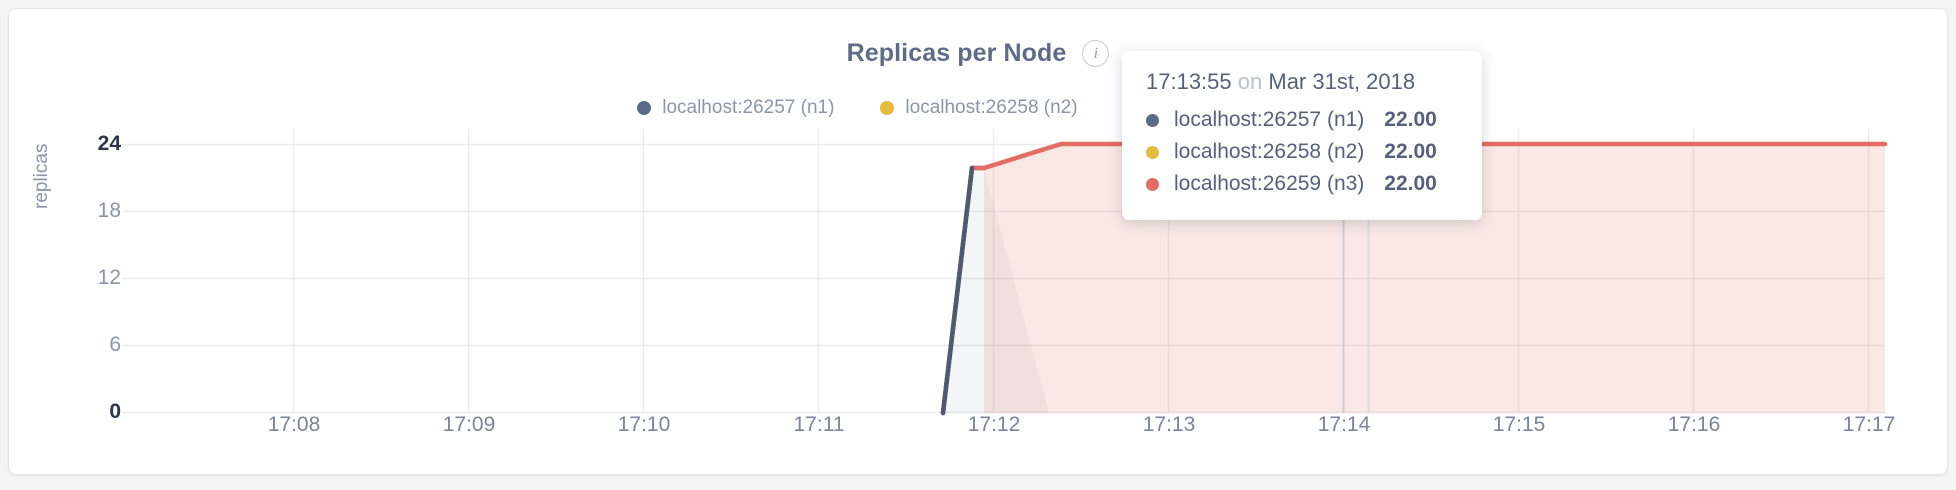 The height and width of the screenshot is (490, 1956). Describe the element at coordinates (994, 424) in the screenshot. I see `x-tick-1712: 17:12` at that location.